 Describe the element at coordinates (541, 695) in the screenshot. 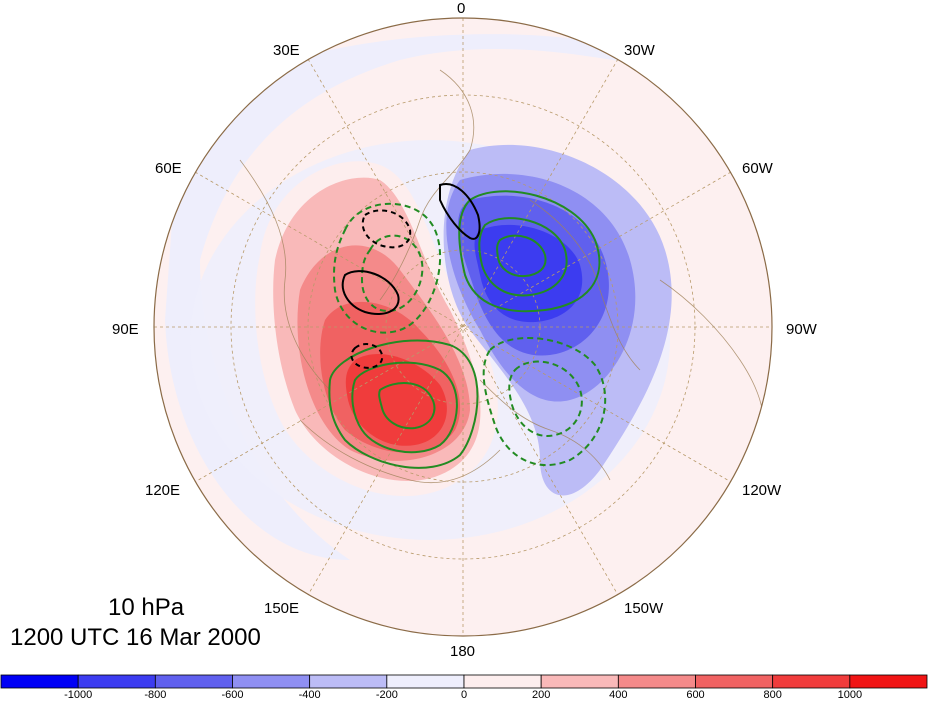

I see `colorbar-tick-label: 200` at that location.